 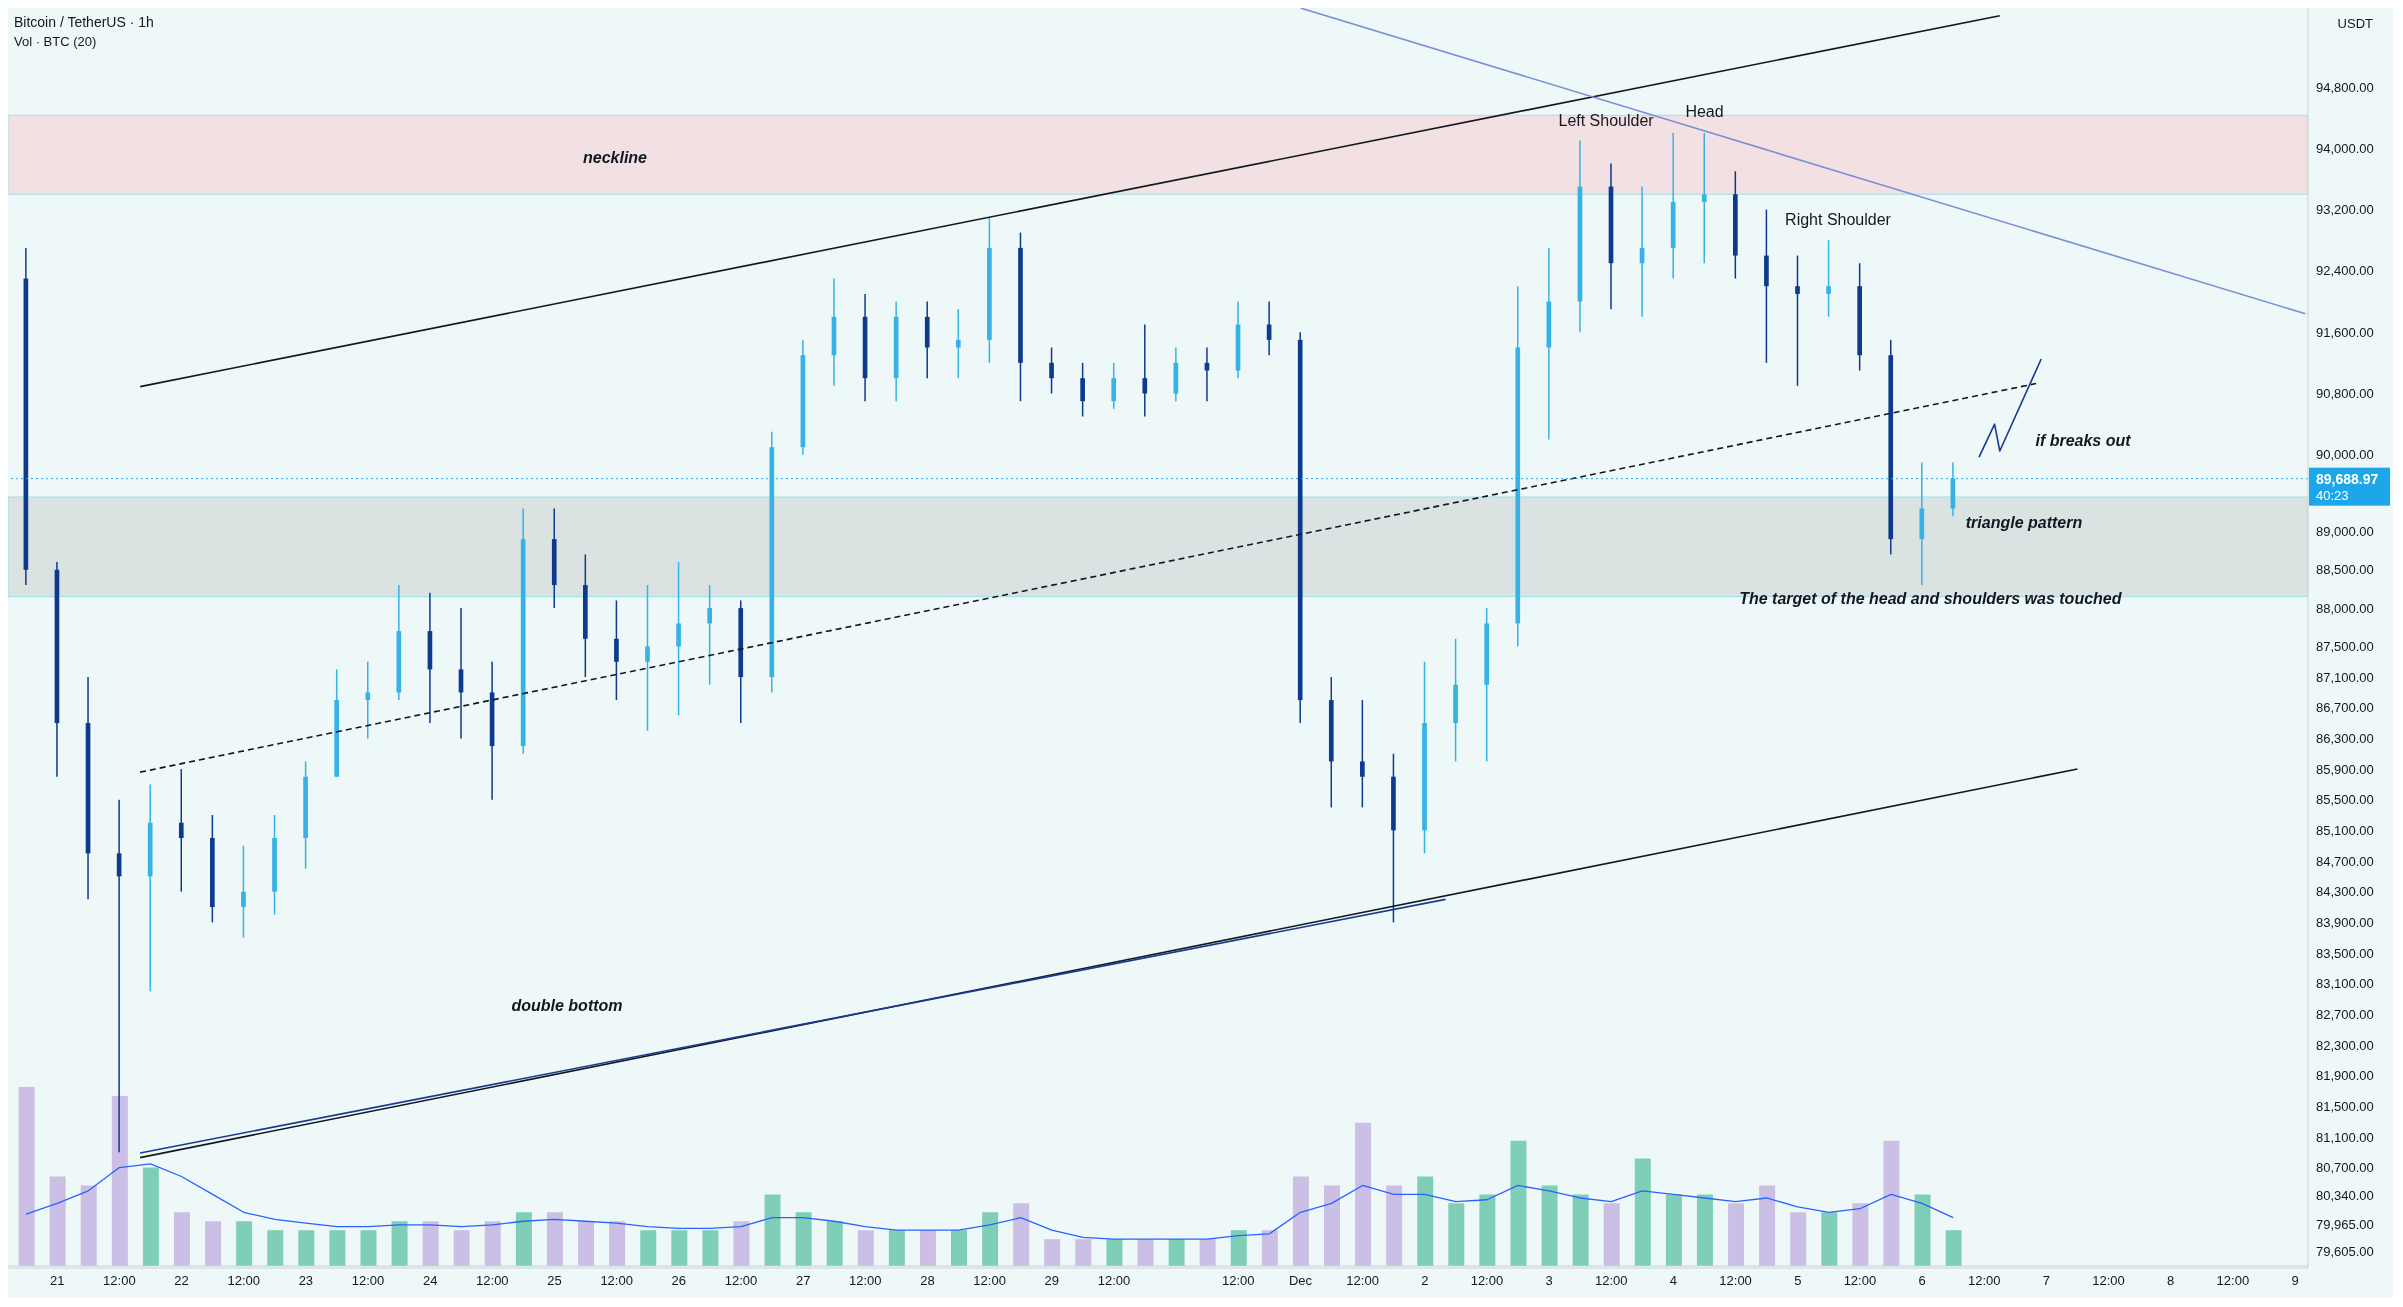 I want to click on annotation: The target of the head and shoulders was touched, so click(x=1931, y=598).